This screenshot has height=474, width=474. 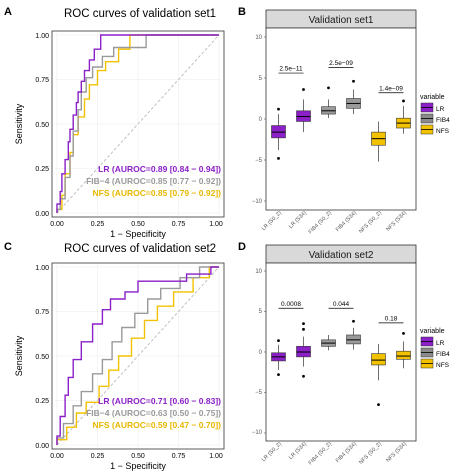 I want to click on p-value-label: 0.044, so click(x=341, y=304).